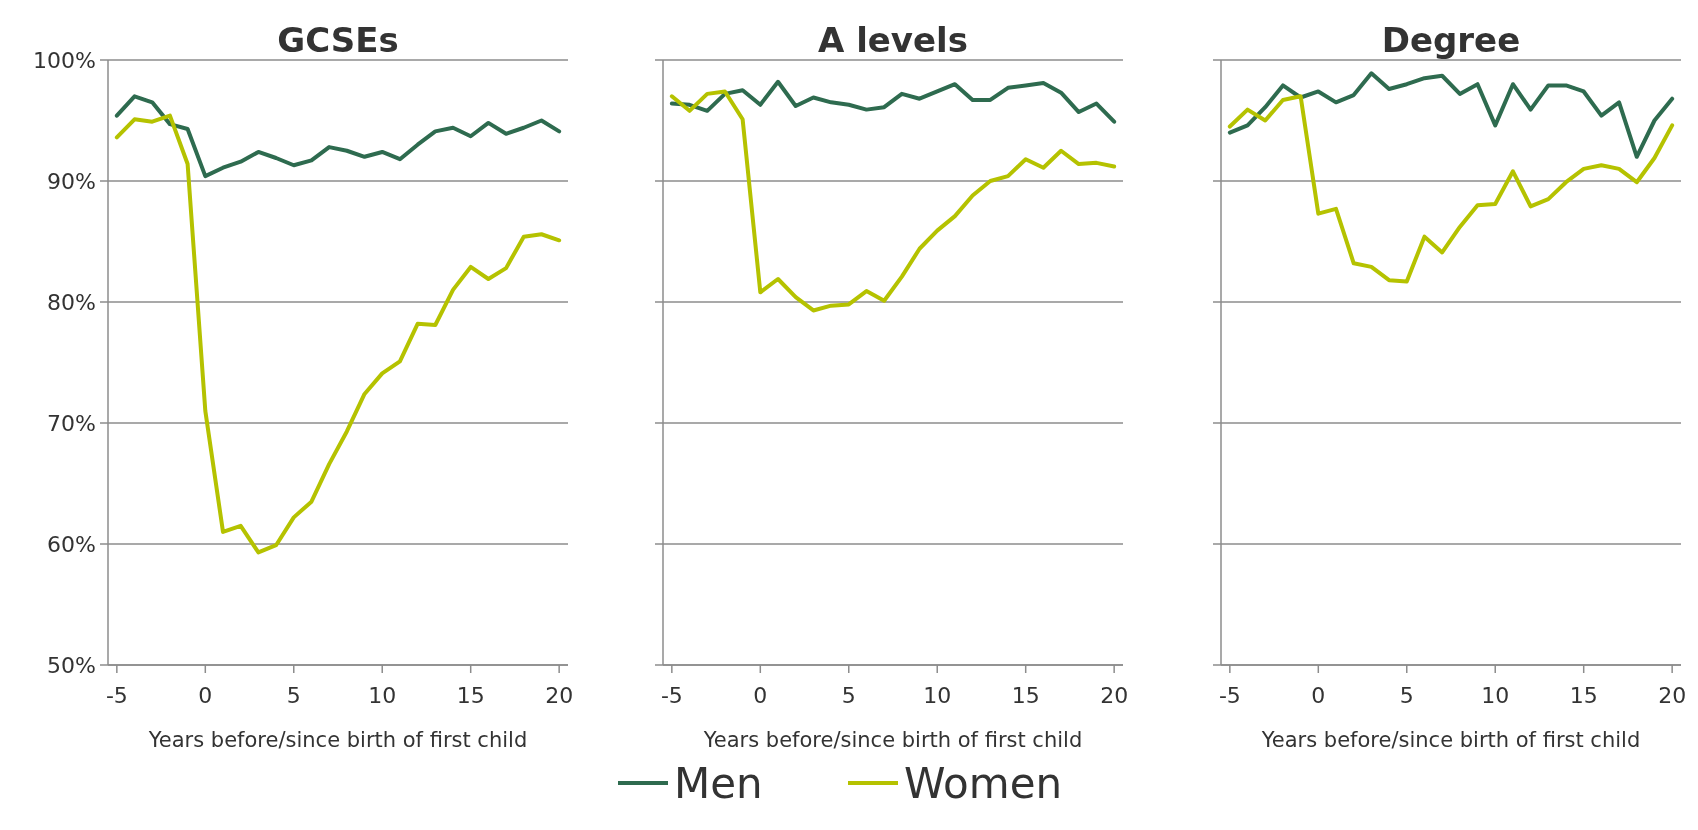 This screenshot has height=830, width=1698. I want to click on chart-title: GCSEs, so click(338, 40).